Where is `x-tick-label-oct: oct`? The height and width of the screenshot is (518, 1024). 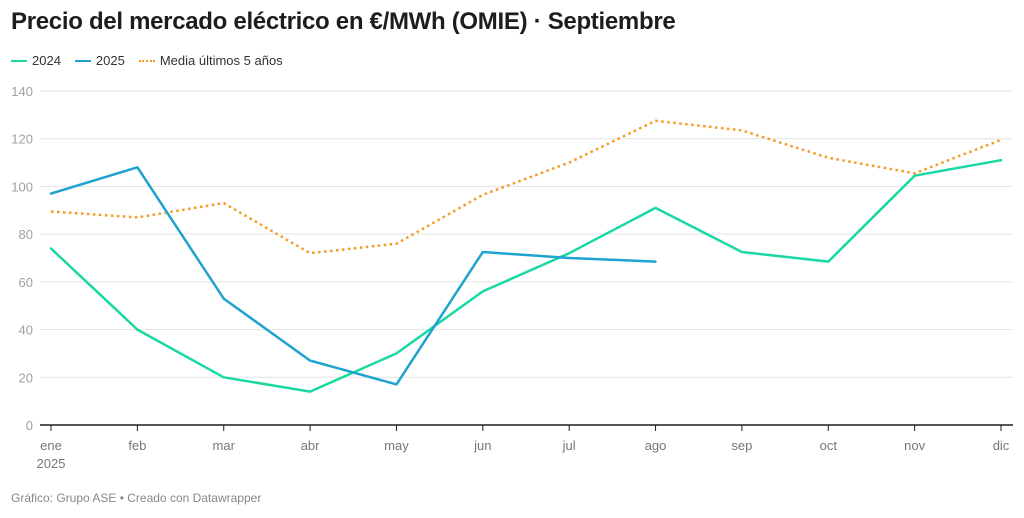 x-tick-label-oct: oct is located at coordinates (829, 445).